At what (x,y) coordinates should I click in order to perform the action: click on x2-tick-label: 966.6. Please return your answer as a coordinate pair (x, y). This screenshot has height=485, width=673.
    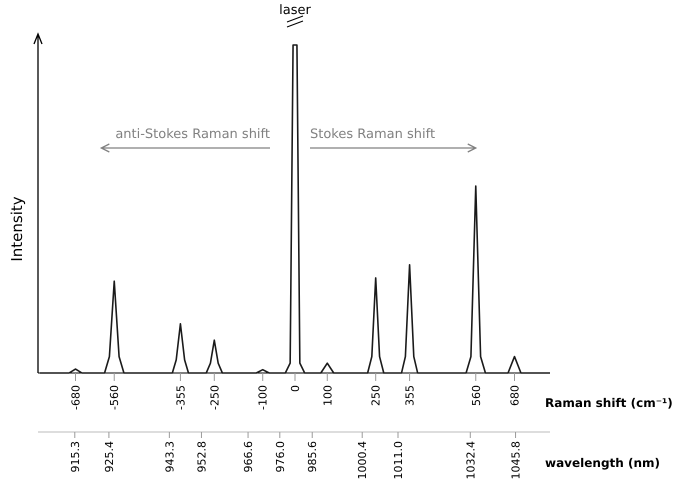
    Looking at the image, I should click on (249, 456).